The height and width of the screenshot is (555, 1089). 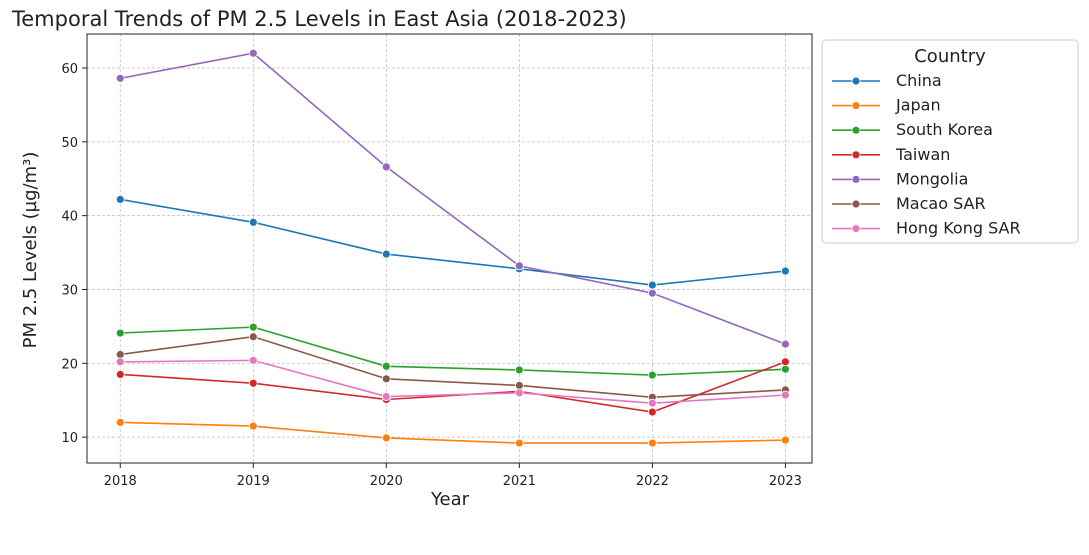 I want to click on legend-label: Mongolia, so click(x=932, y=178).